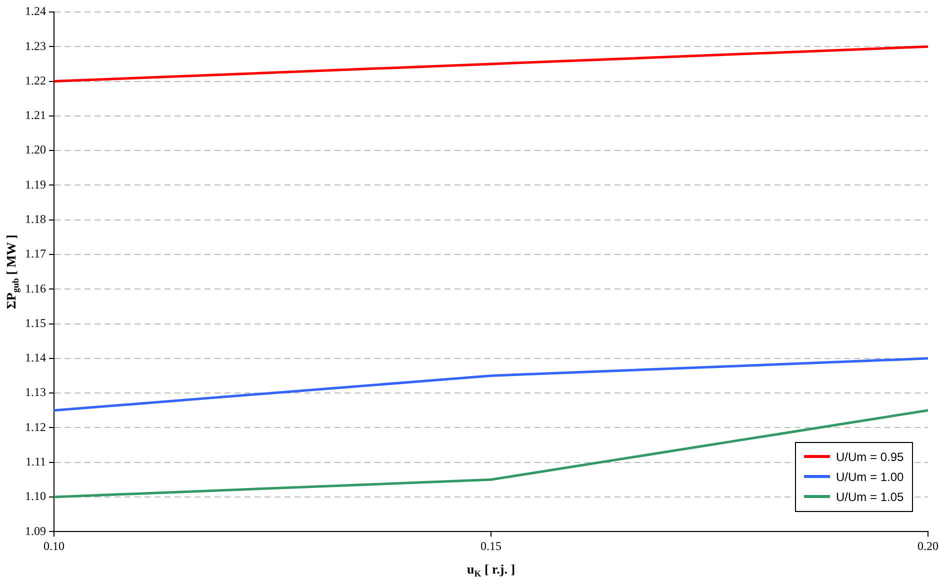  Describe the element at coordinates (35, 461) in the screenshot. I see `y-tick-label: 1.11` at that location.